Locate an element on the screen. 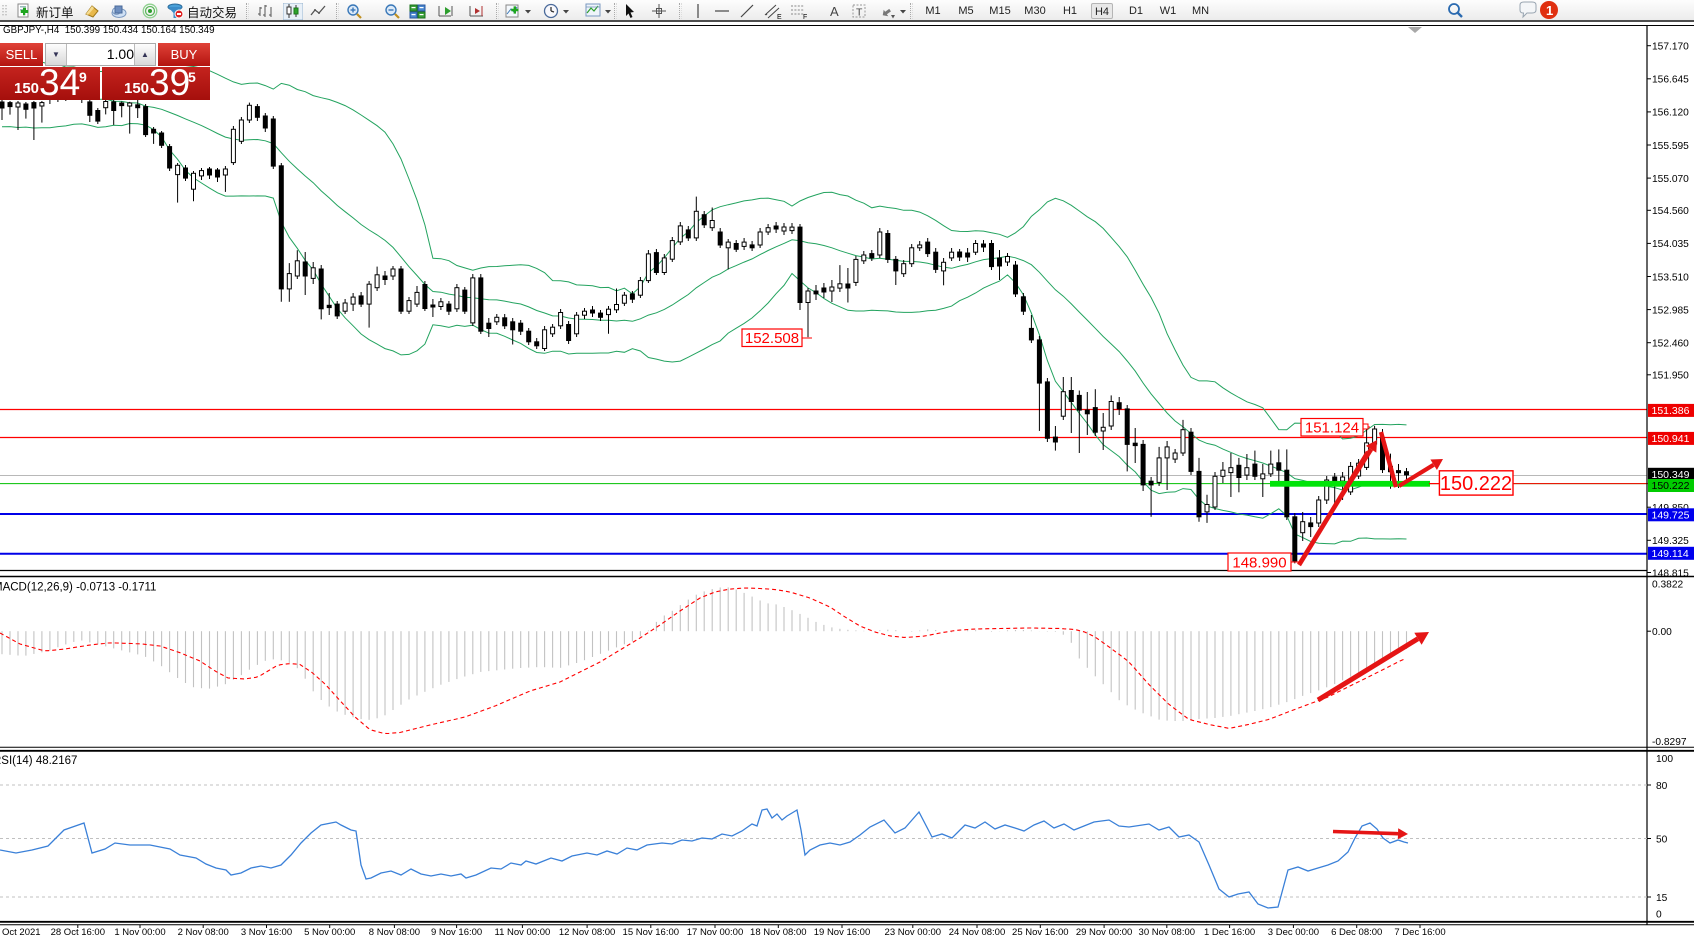 This screenshot has height=943, width=1694. svg-text: F is located at coordinates (805, 17).